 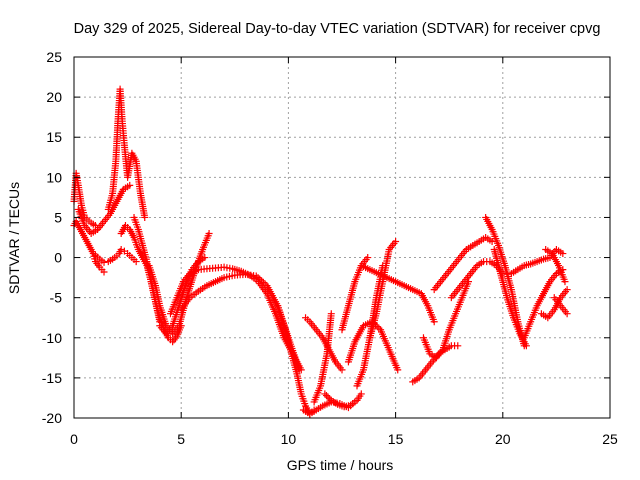 What do you see at coordinates (343, 400) in the screenshot?
I see `series-arc-p` at bounding box center [343, 400].